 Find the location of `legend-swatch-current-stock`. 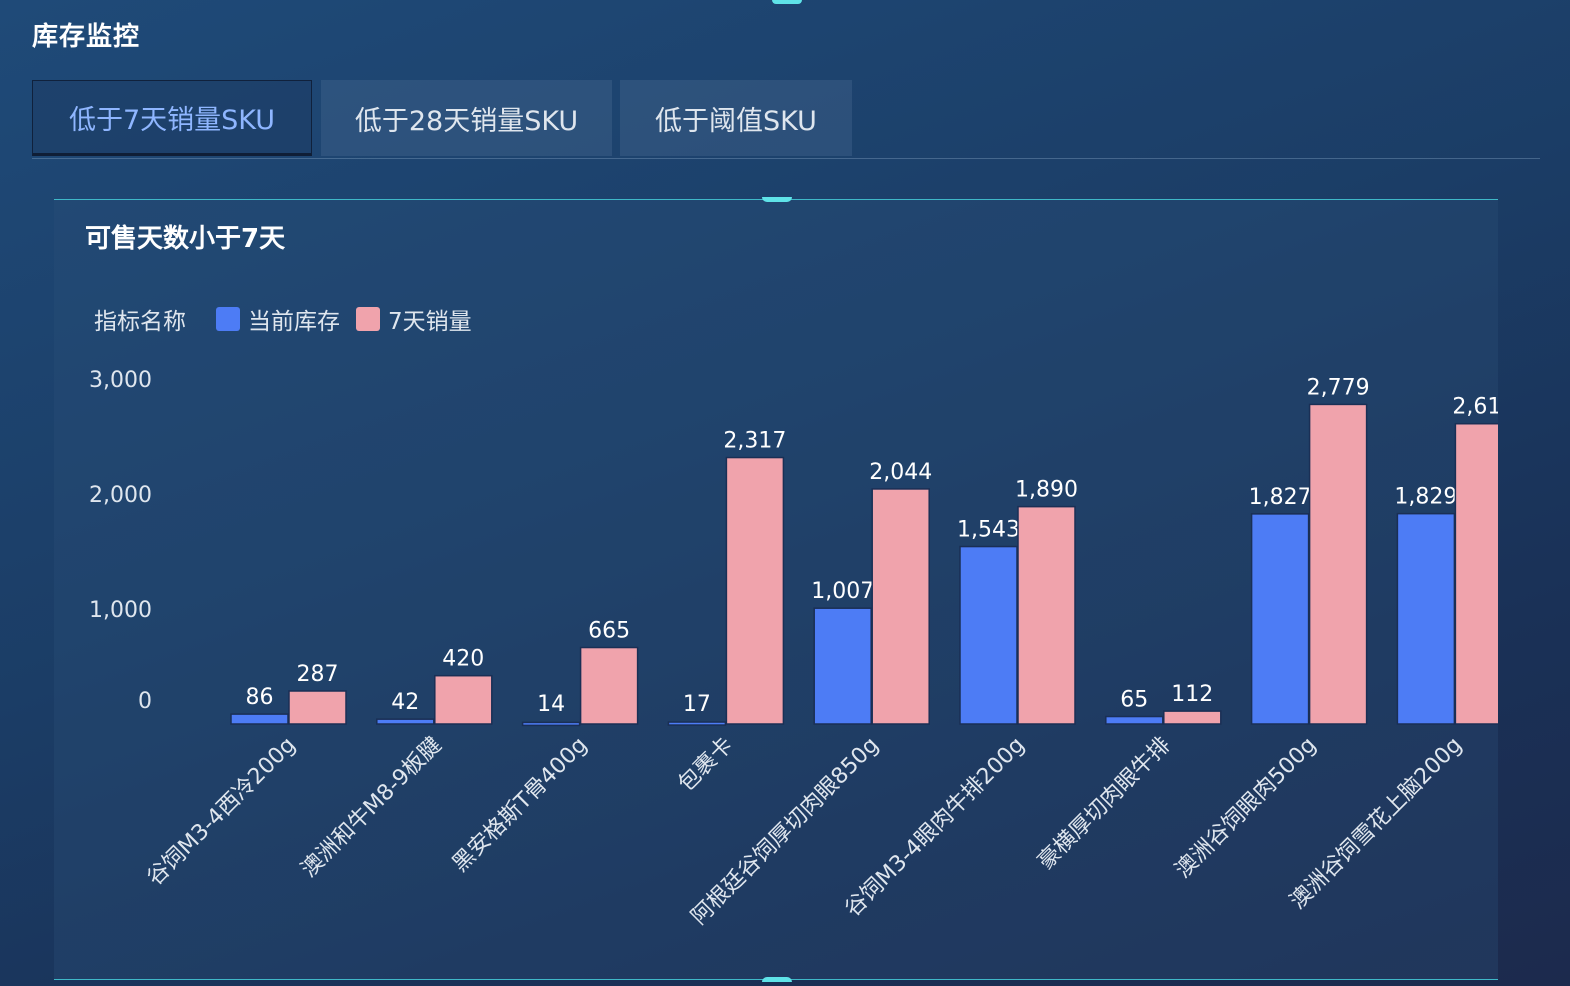

legend-swatch-current-stock is located at coordinates (228, 319).